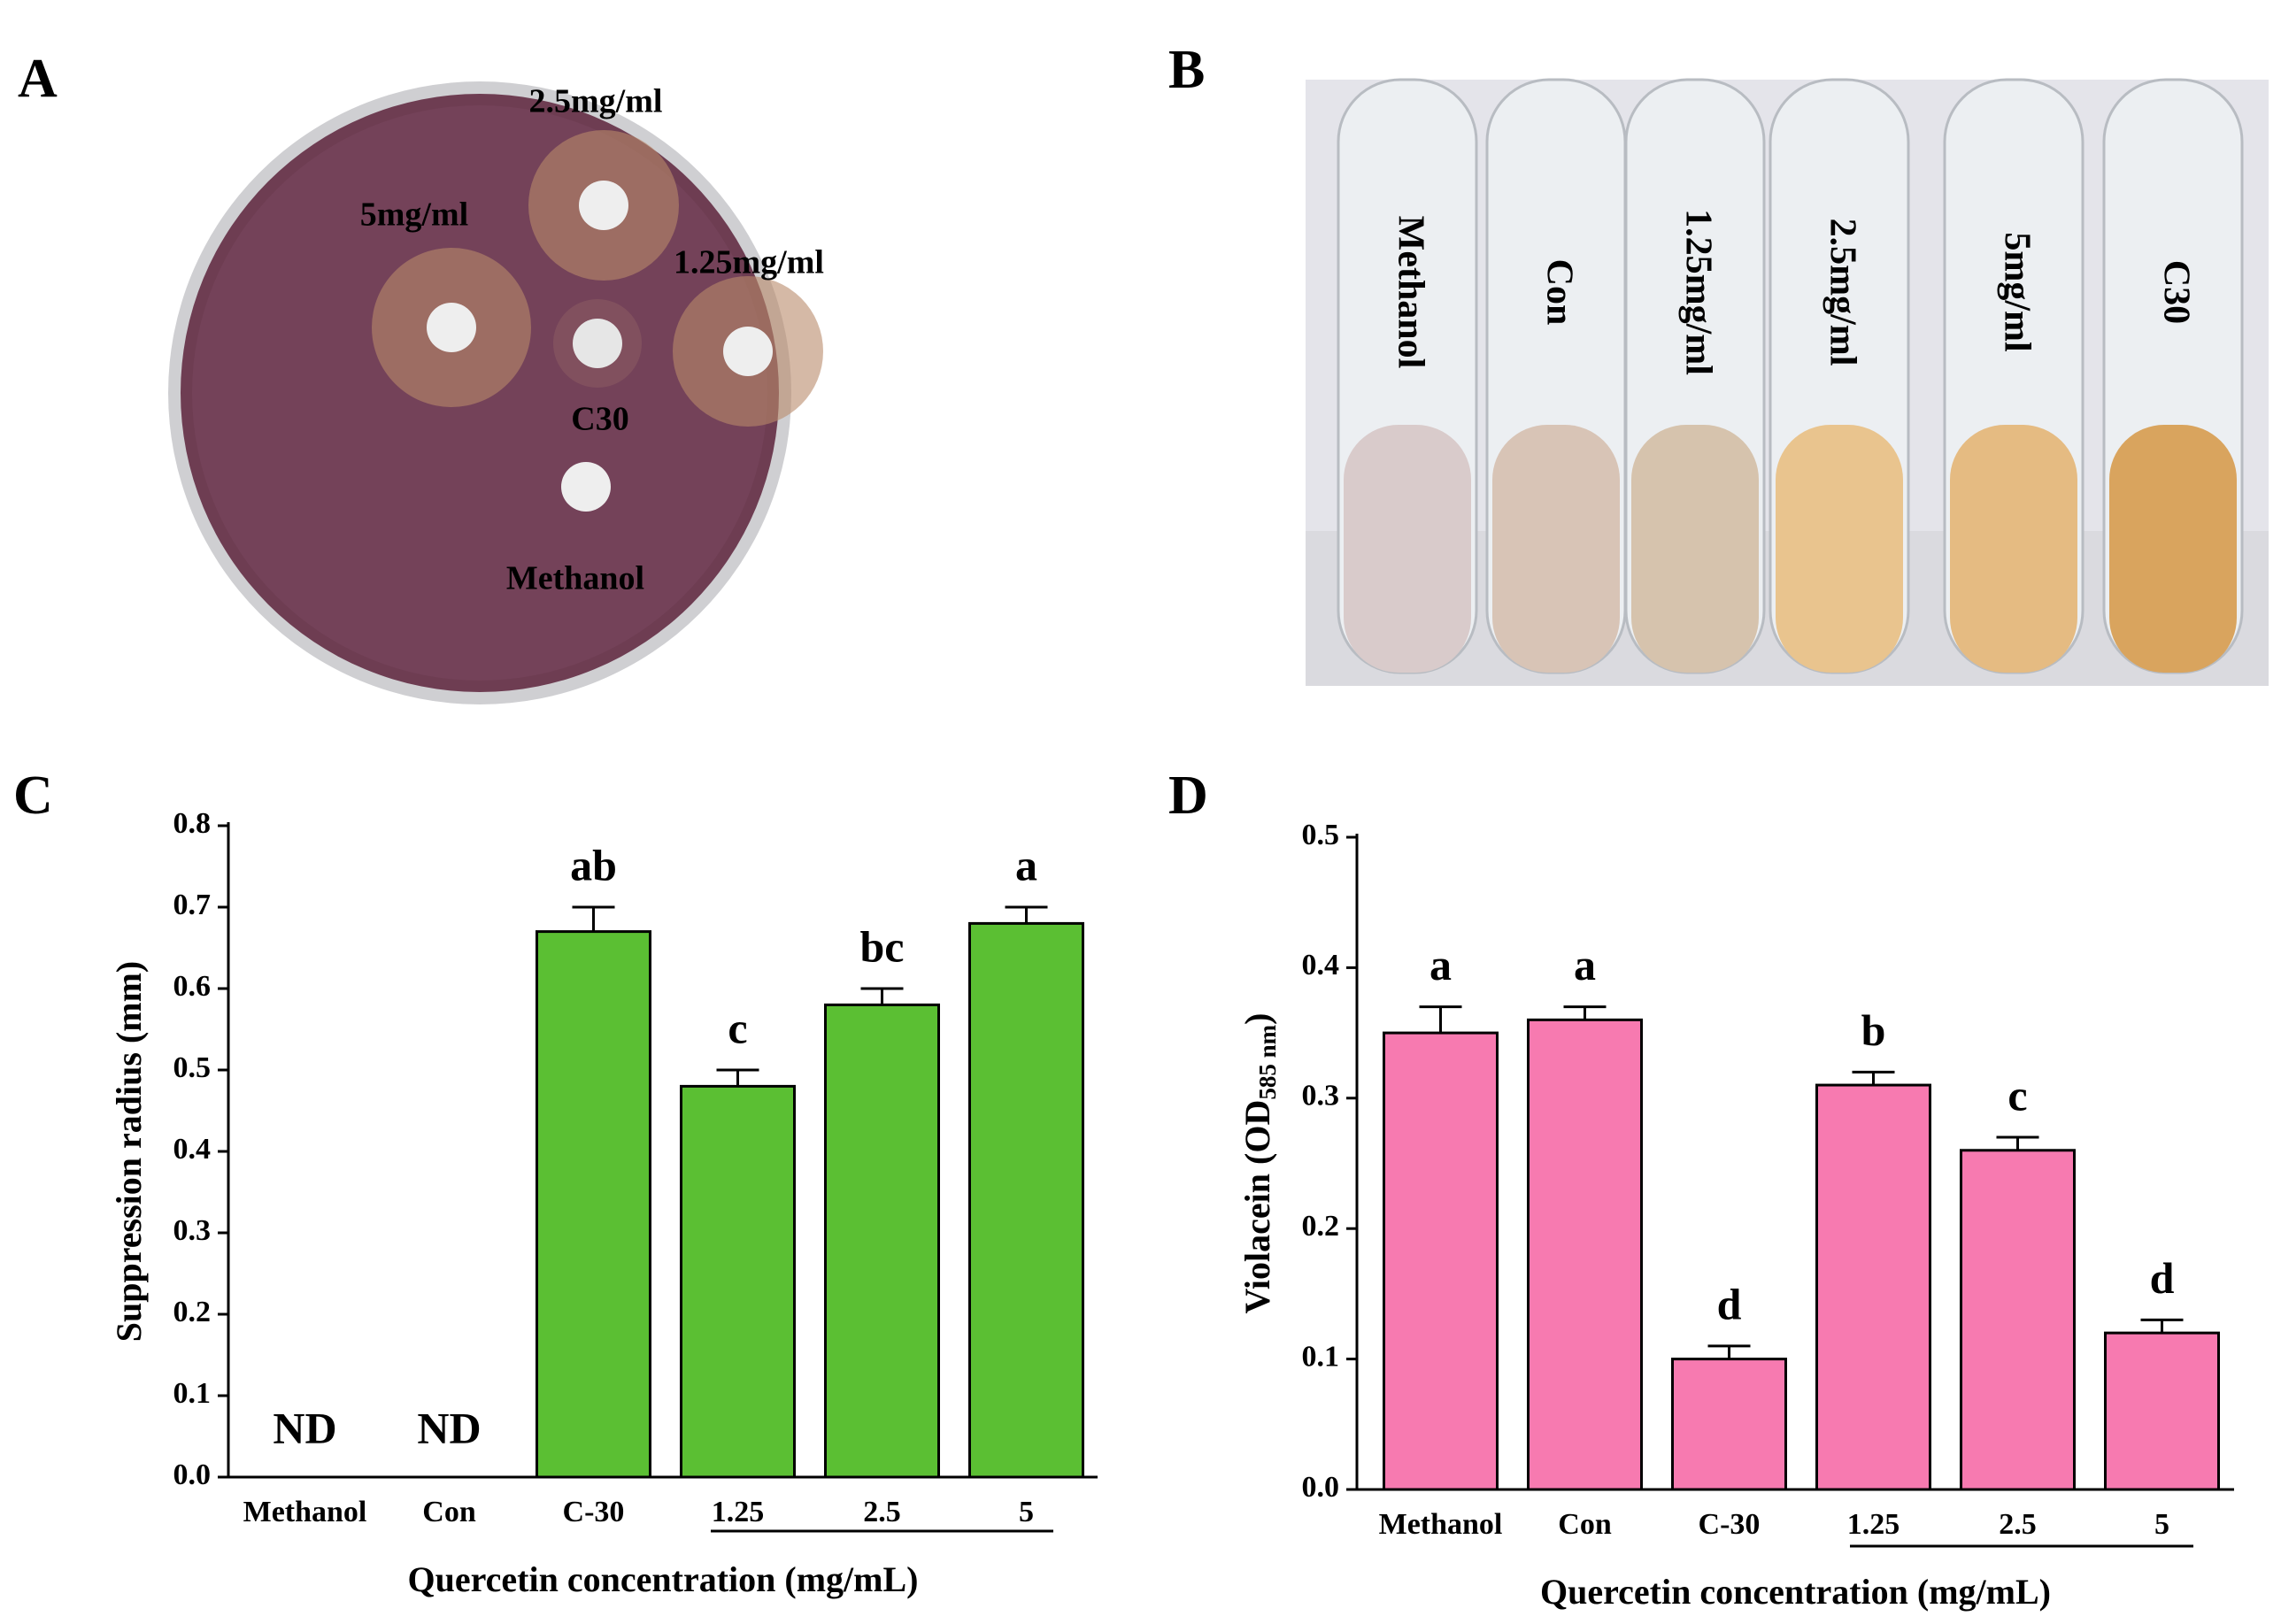  I want to click on plate-label: 2.5mg/ml, so click(596, 102).